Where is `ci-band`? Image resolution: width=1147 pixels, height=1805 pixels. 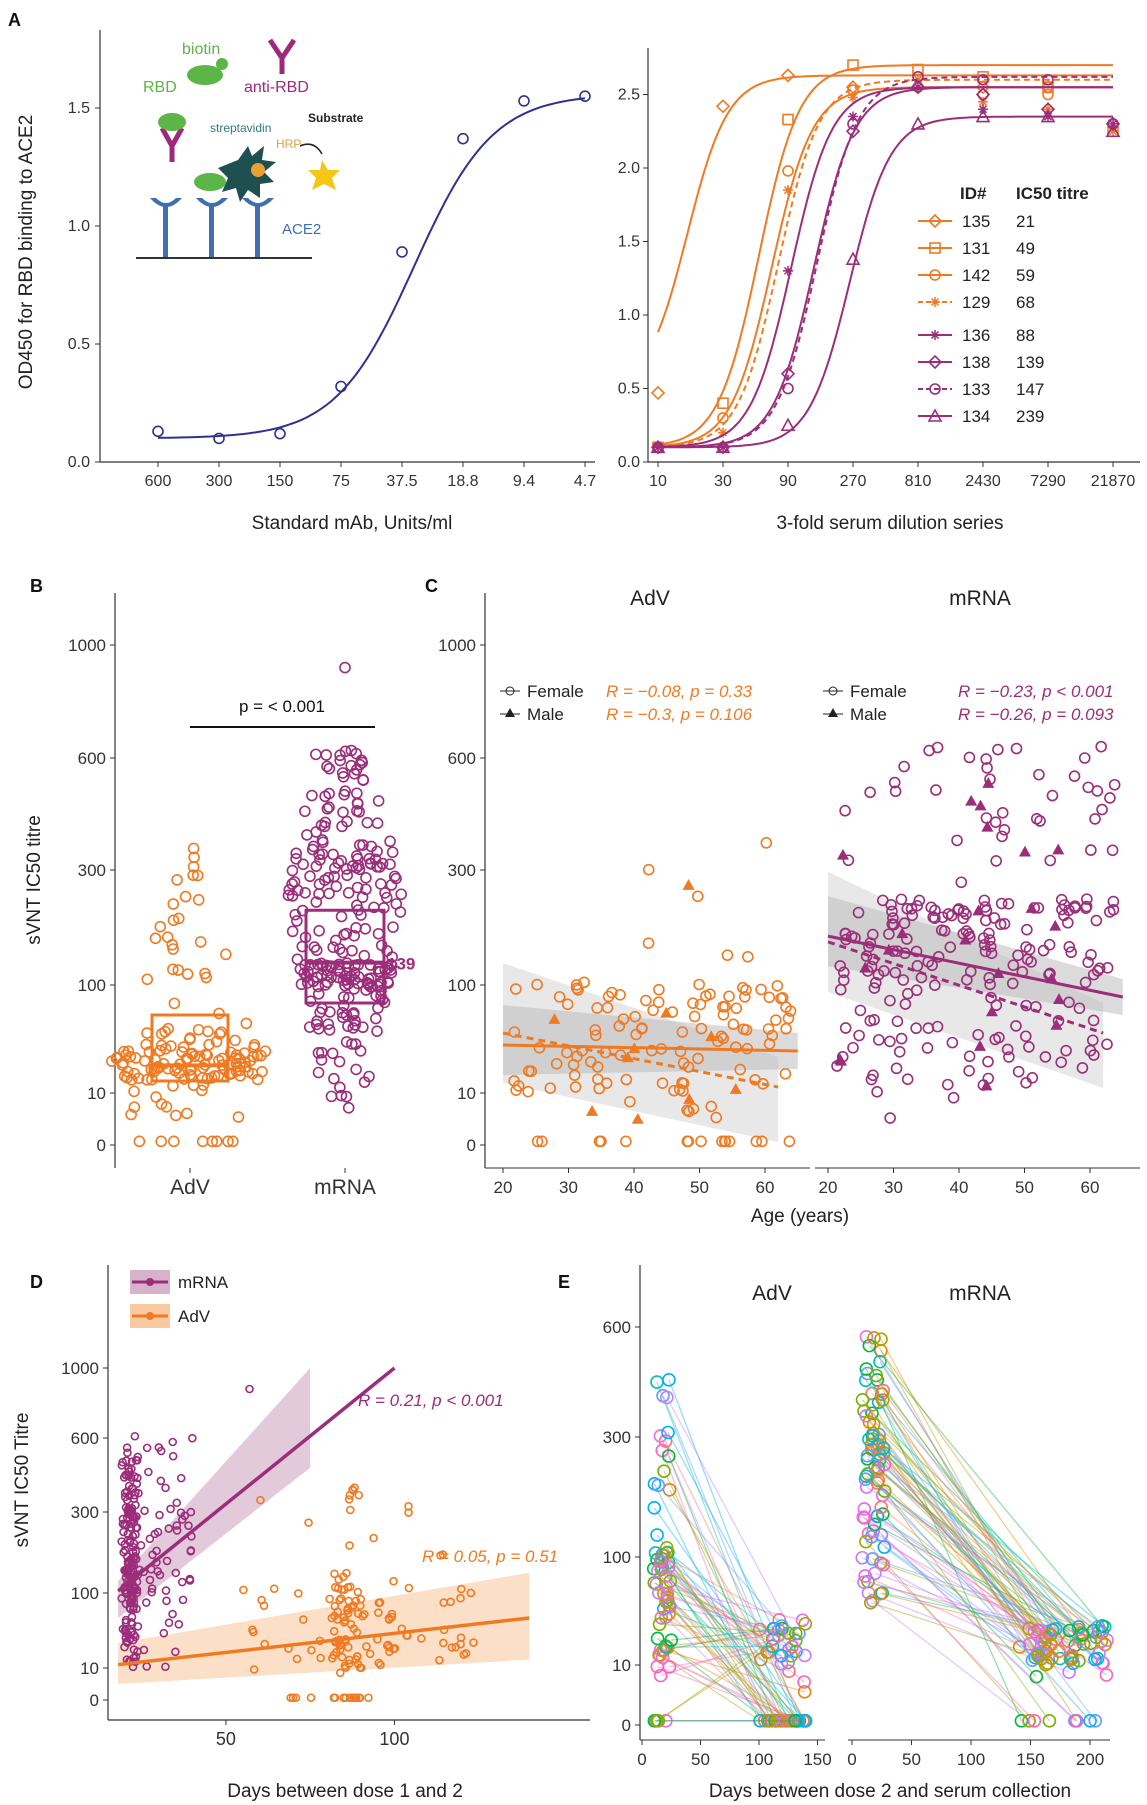
ci-band is located at coordinates (975, 955).